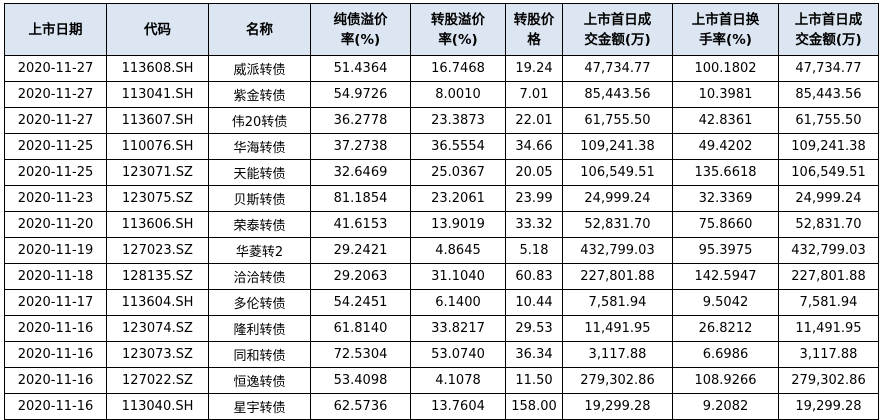 Image resolution: width=882 pixels, height=420 pixels. Describe the element at coordinates (259, 172) in the screenshot. I see `table-cell: 天能转债` at that location.